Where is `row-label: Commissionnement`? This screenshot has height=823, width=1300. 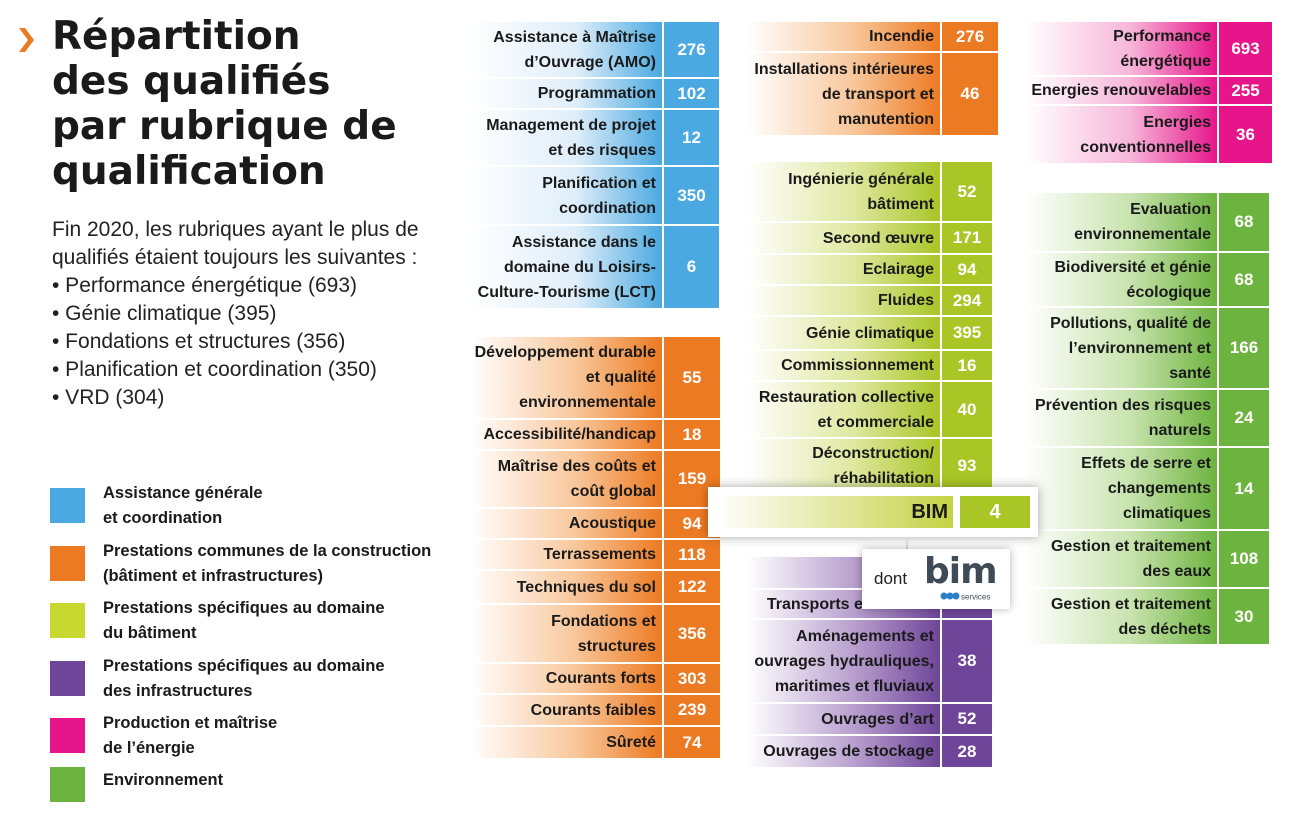 row-label: Commissionnement is located at coordinates (857, 365).